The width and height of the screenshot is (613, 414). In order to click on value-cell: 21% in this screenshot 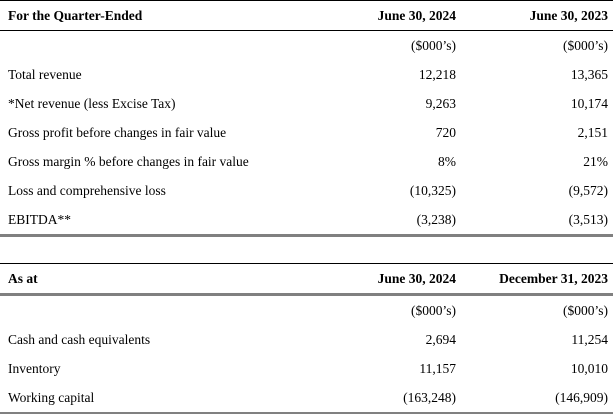, I will do `click(595, 161)`.